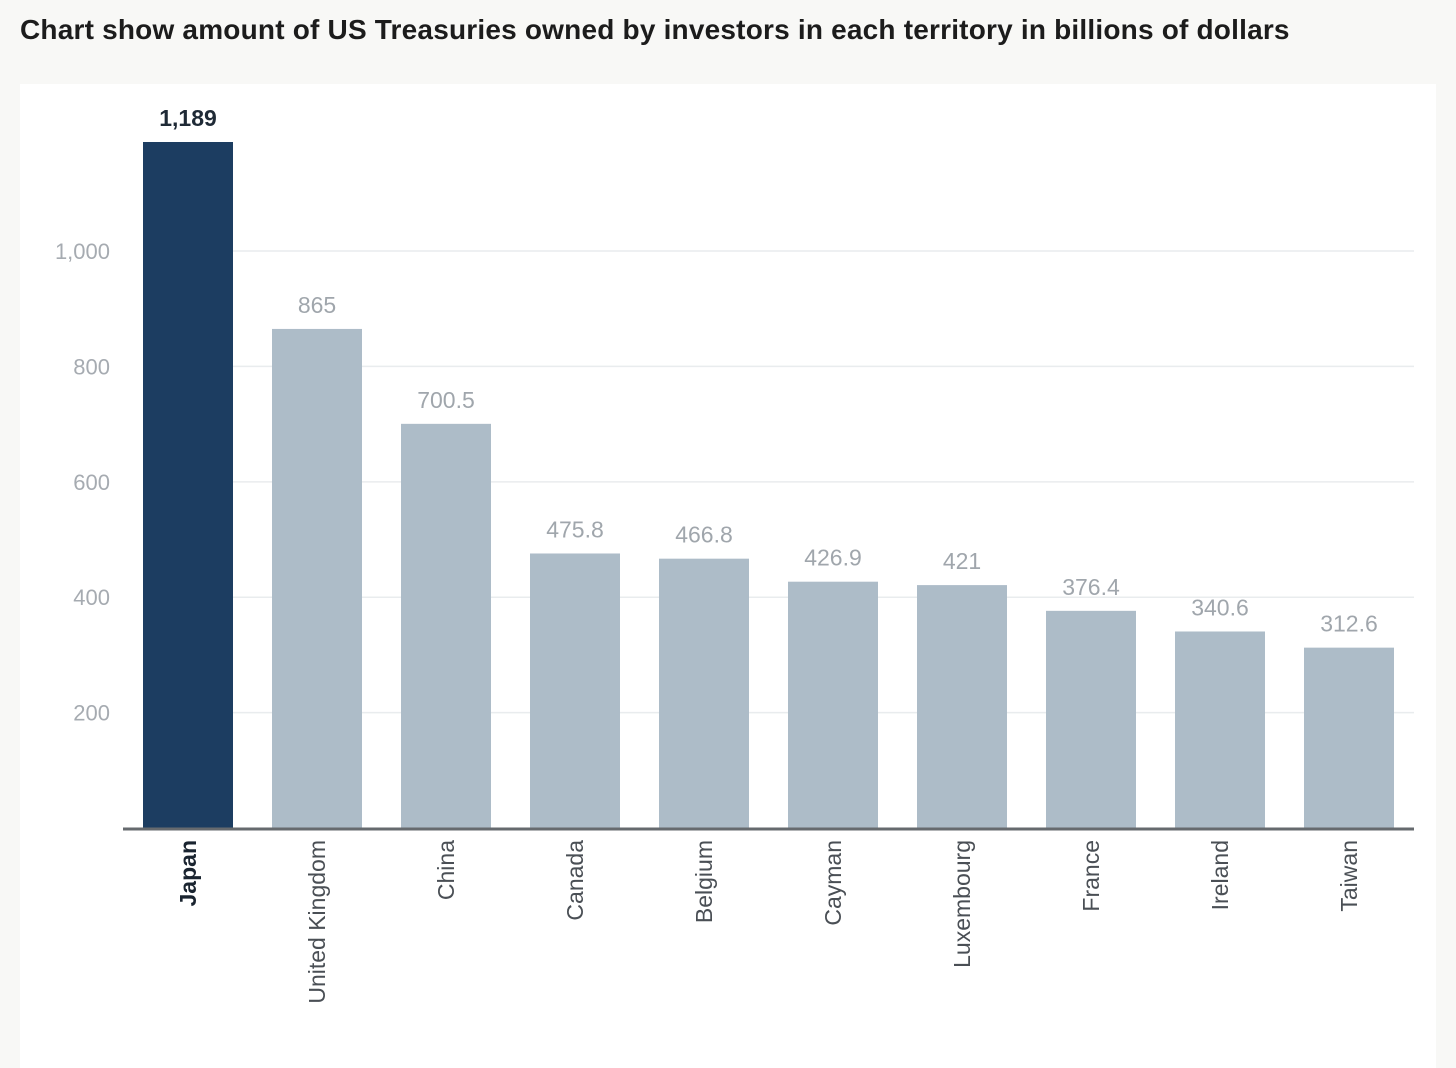 The height and width of the screenshot is (1068, 1456). Describe the element at coordinates (188, 118) in the screenshot. I see `value-label: 1,189` at that location.